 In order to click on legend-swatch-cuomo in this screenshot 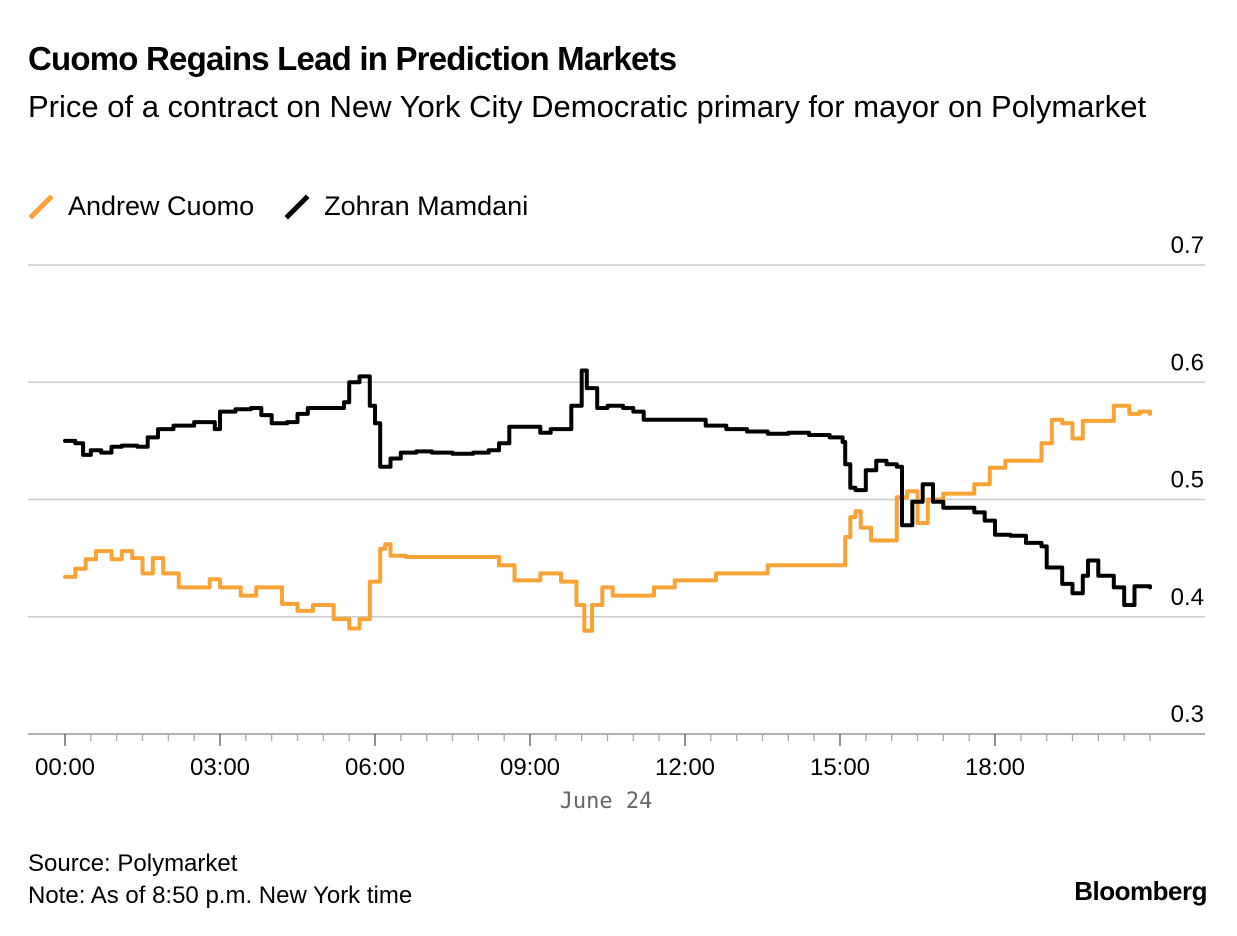, I will do `click(41, 207)`.